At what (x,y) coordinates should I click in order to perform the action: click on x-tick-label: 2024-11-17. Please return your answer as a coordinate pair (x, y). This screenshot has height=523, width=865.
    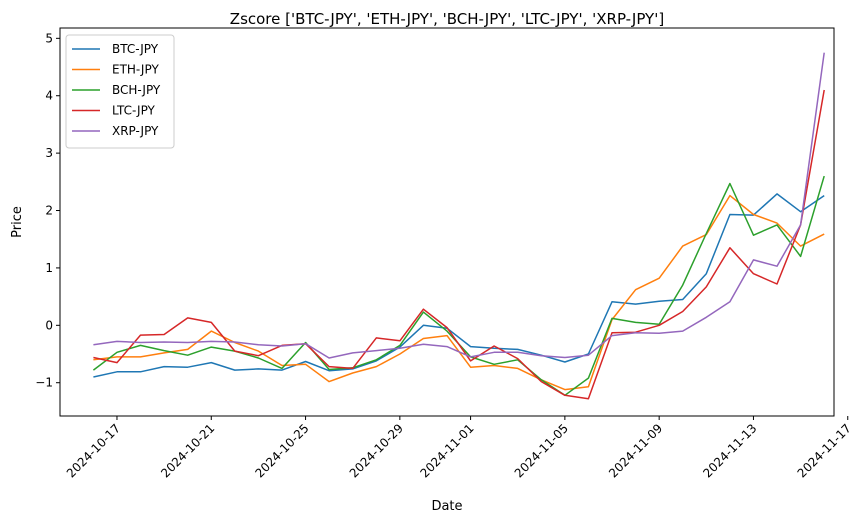
    Looking at the image, I should click on (824, 450).